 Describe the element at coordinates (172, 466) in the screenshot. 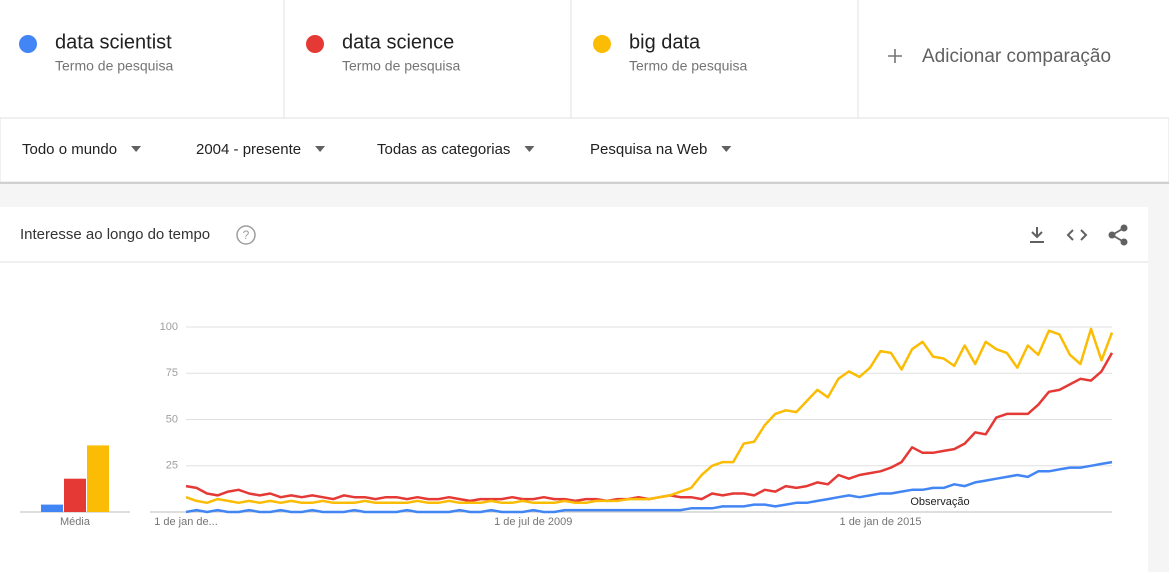

I see `y-tick-label: 25` at that location.